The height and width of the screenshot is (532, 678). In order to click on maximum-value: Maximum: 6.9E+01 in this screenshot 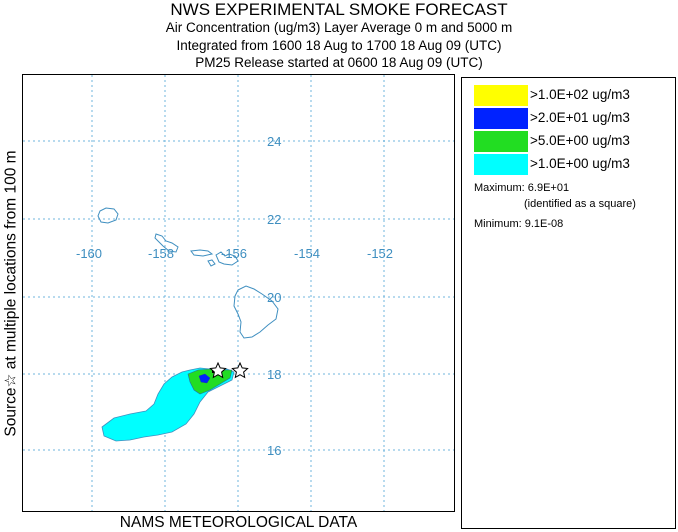, I will do `click(522, 188)`.